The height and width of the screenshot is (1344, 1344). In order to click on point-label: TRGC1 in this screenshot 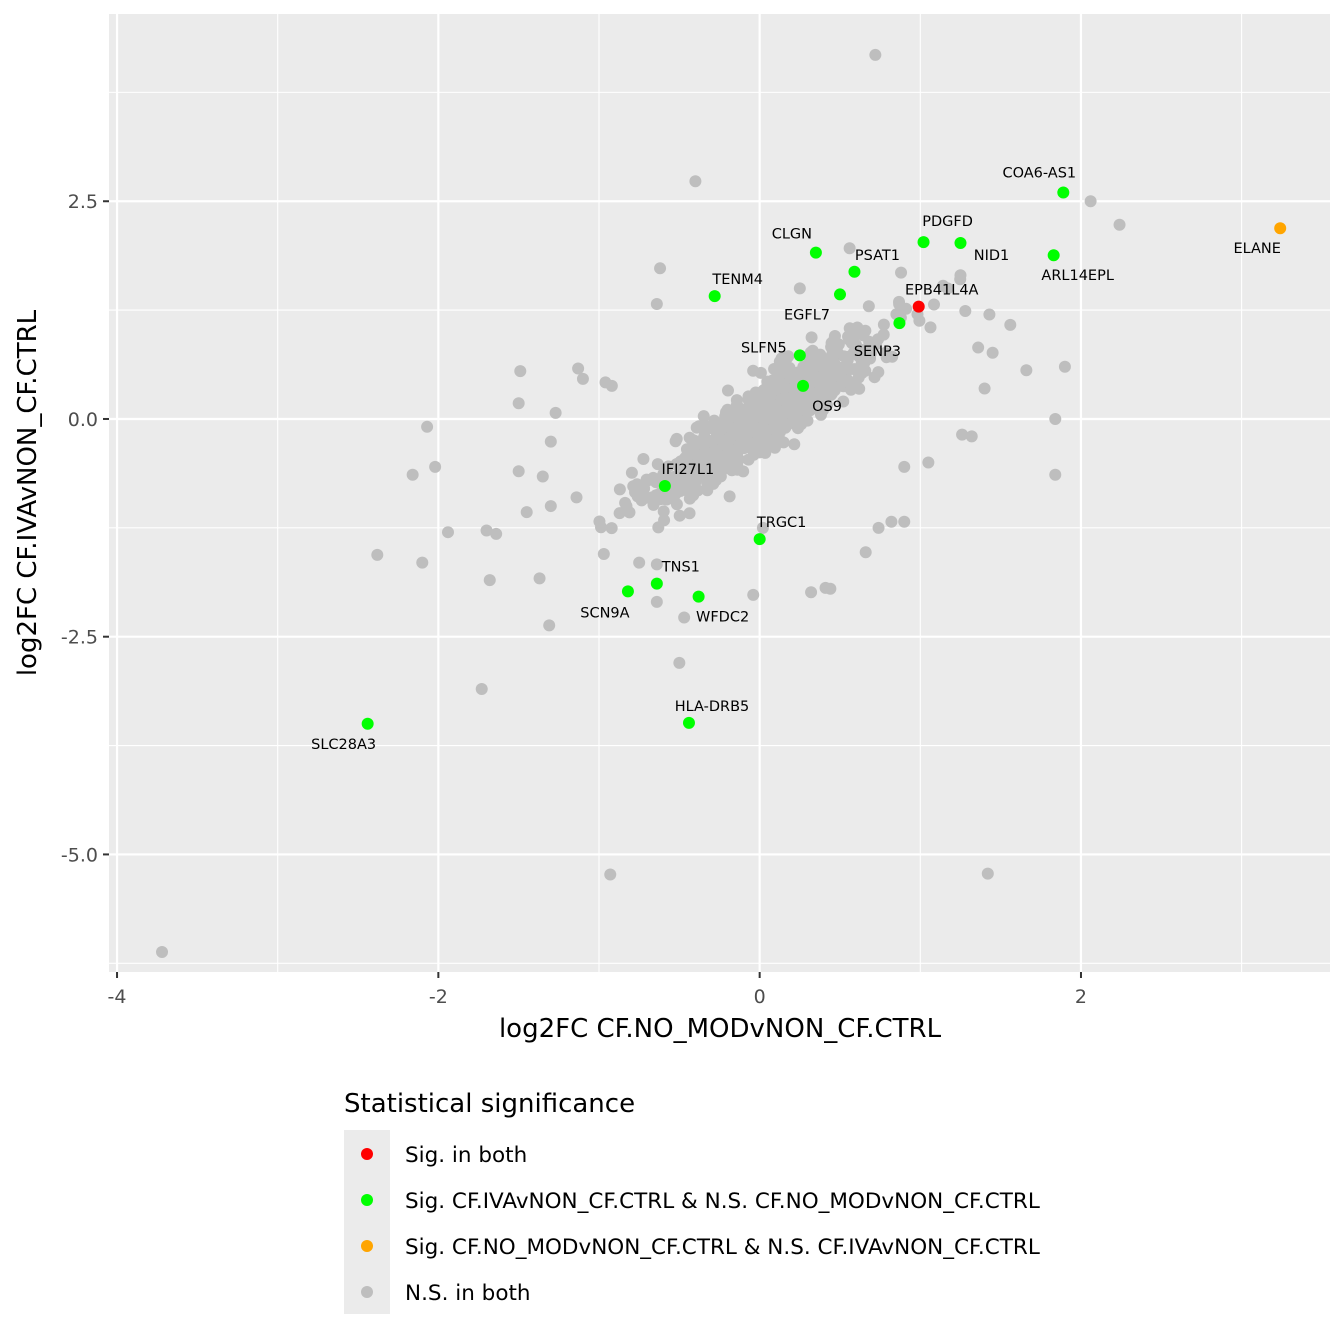, I will do `click(781, 523)`.